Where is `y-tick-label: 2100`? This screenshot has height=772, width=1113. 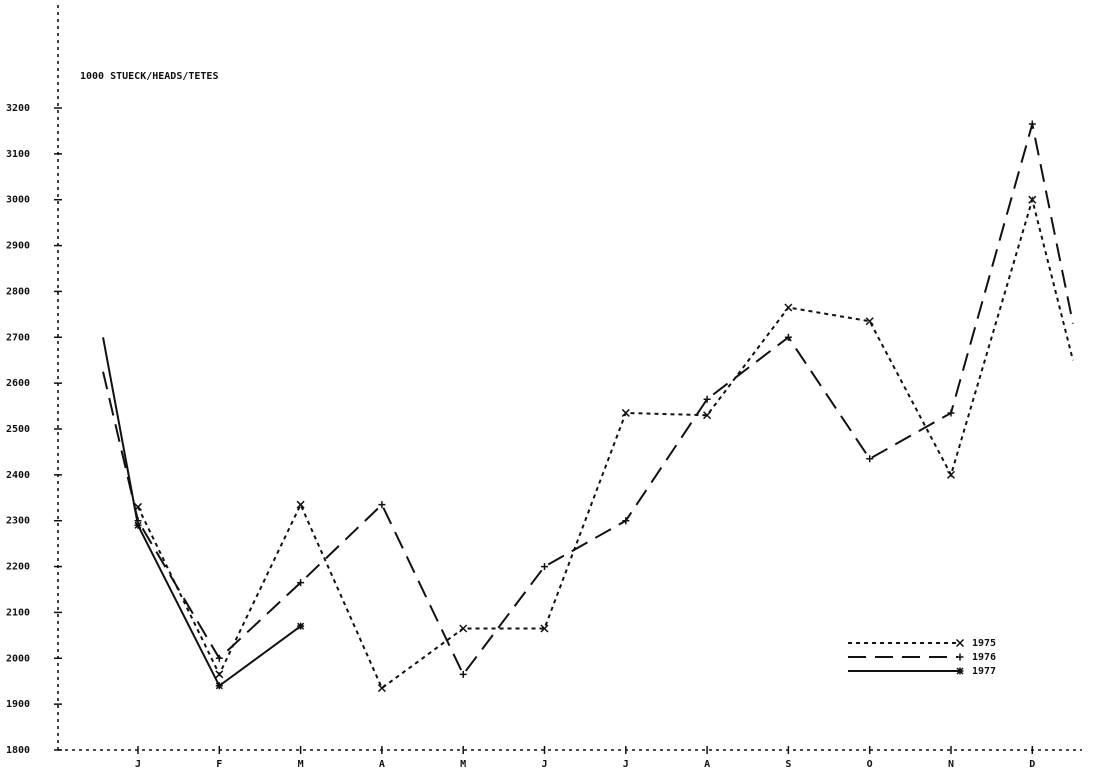 y-tick-label: 2100 is located at coordinates (18, 612).